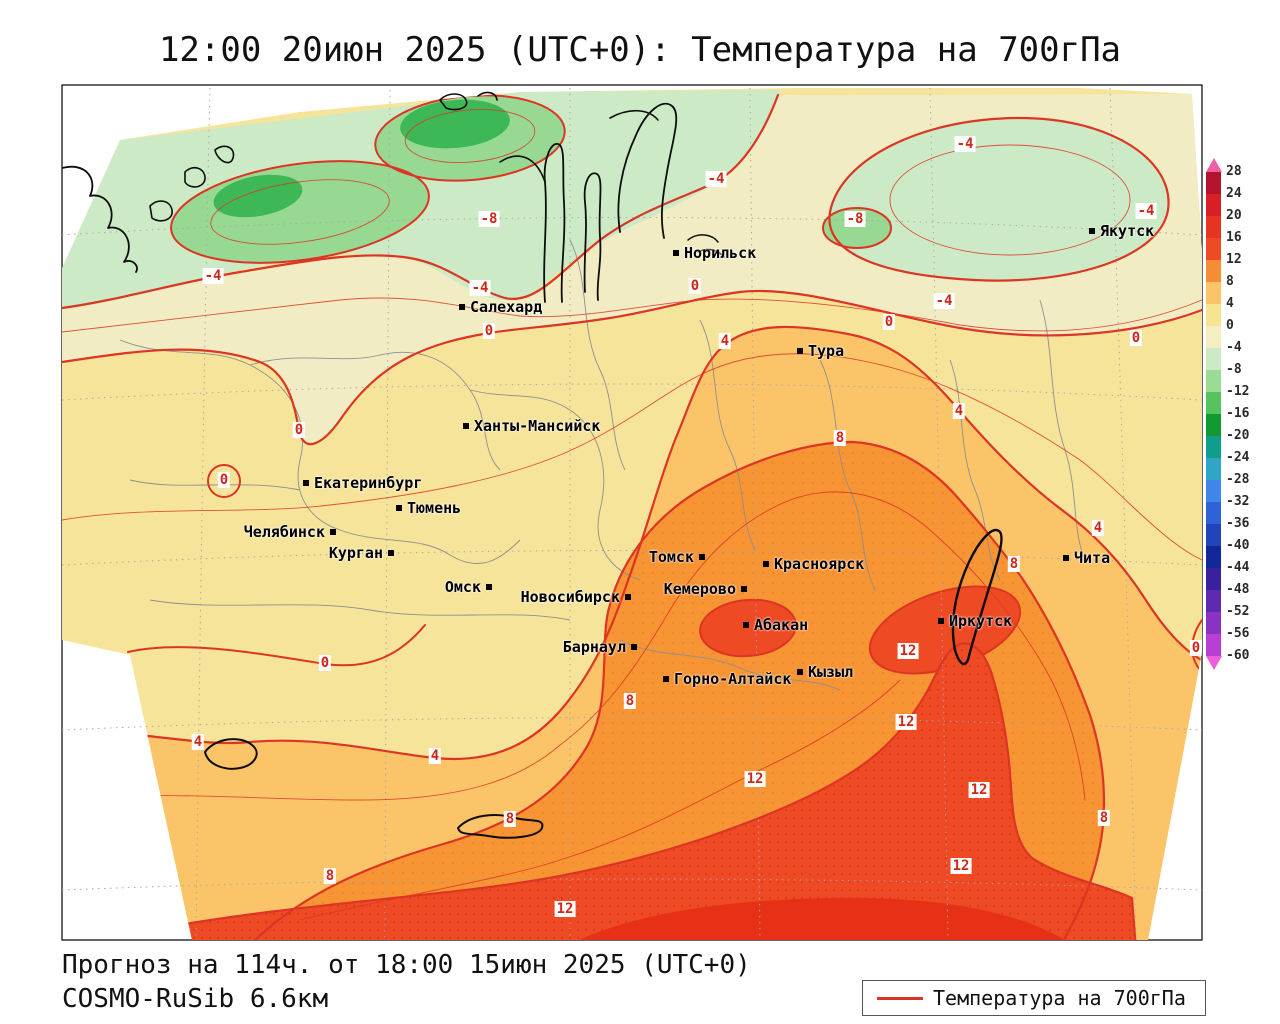  What do you see at coordinates (1238, 589) in the screenshot?
I see `colorbar-tick: -48` at bounding box center [1238, 589].